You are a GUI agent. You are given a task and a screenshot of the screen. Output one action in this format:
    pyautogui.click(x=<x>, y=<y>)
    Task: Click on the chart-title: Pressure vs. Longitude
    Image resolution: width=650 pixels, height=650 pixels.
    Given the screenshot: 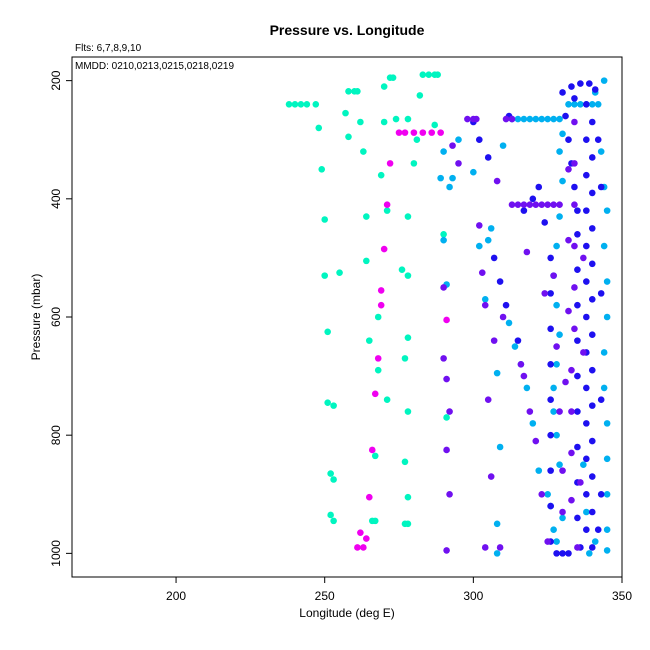 What is the action you would take?
    pyautogui.click(x=347, y=30)
    